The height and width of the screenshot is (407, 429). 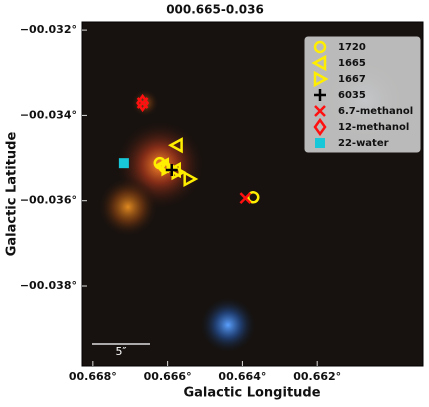 What do you see at coordinates (352, 95) in the screenshot?
I see `legend-label: 6035` at bounding box center [352, 95].